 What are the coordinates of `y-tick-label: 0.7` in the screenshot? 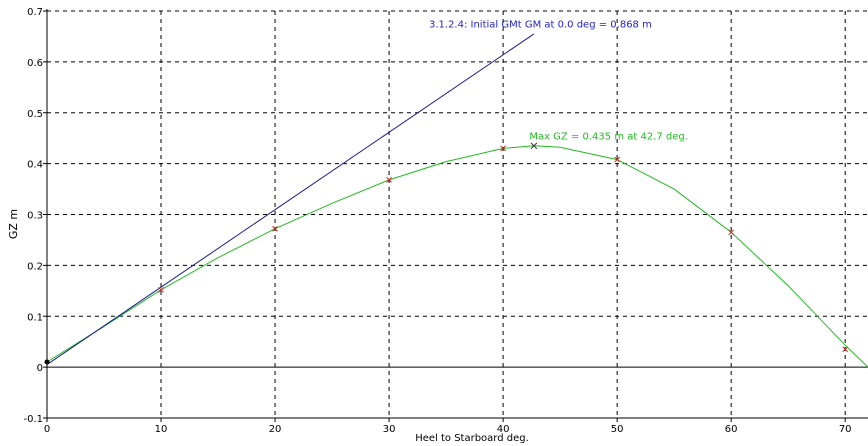 It's located at (35, 12).